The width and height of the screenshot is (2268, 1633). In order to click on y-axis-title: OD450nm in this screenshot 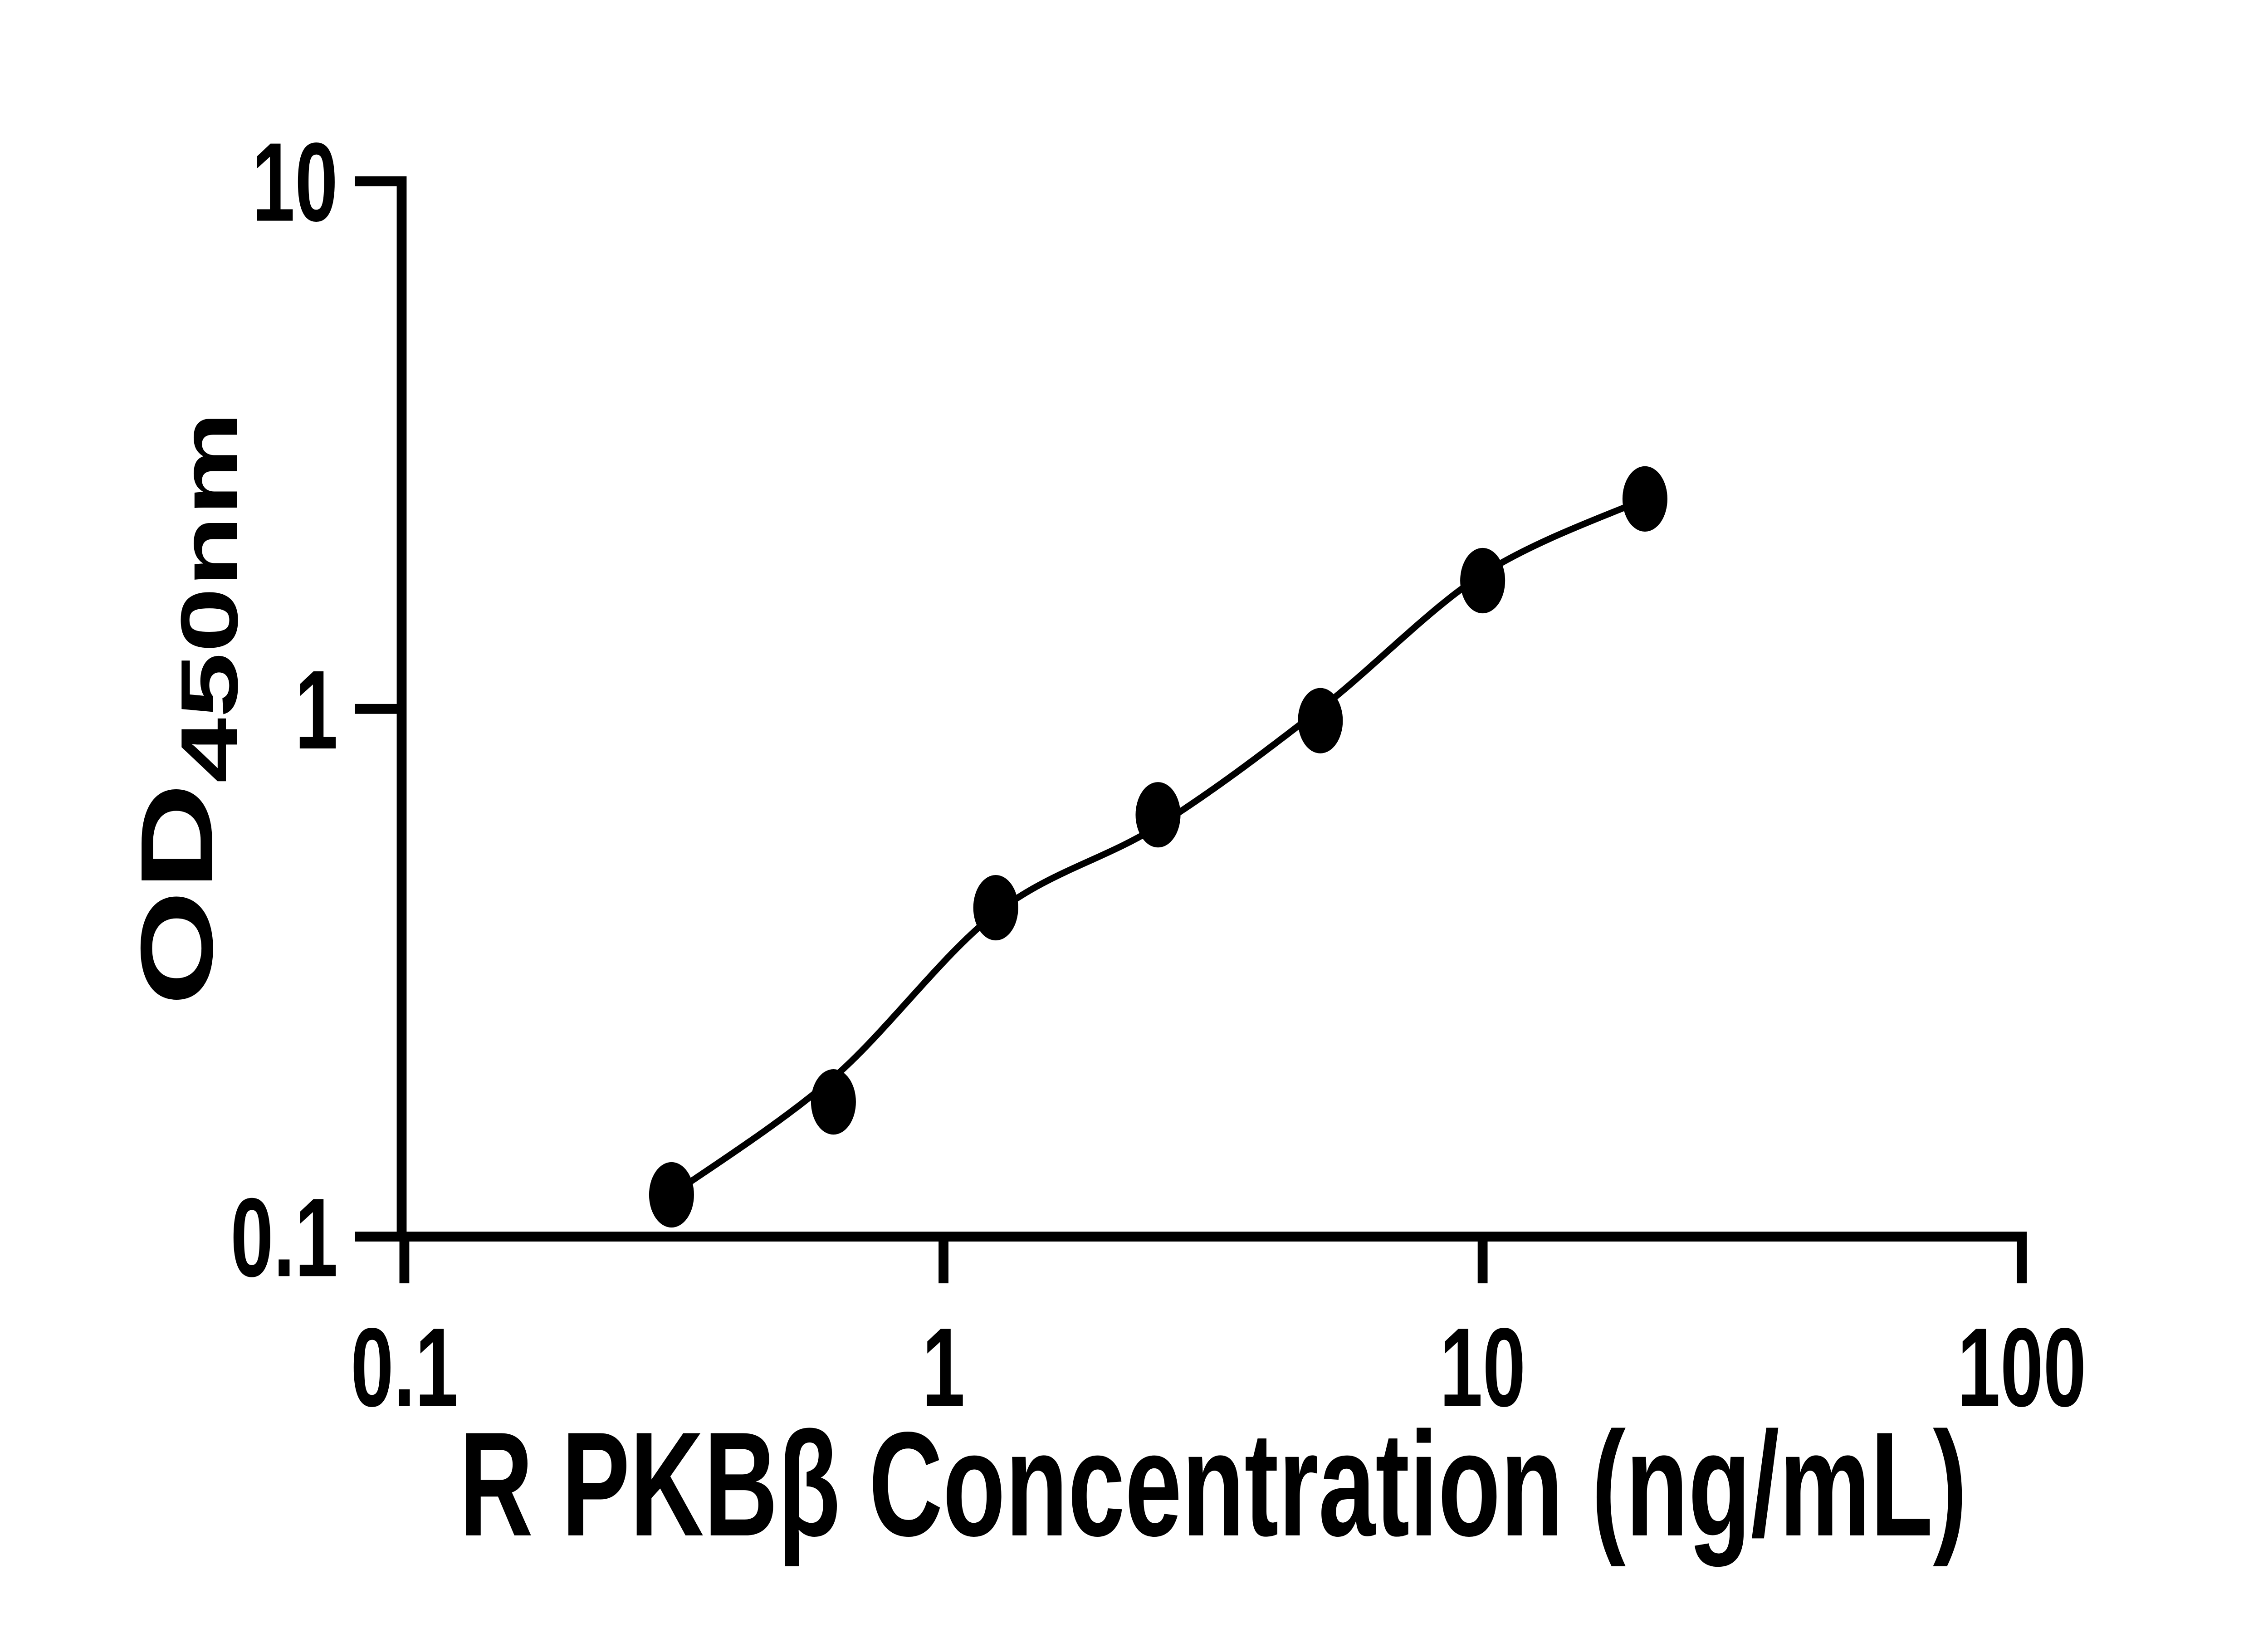, I will do `click(187, 708)`.